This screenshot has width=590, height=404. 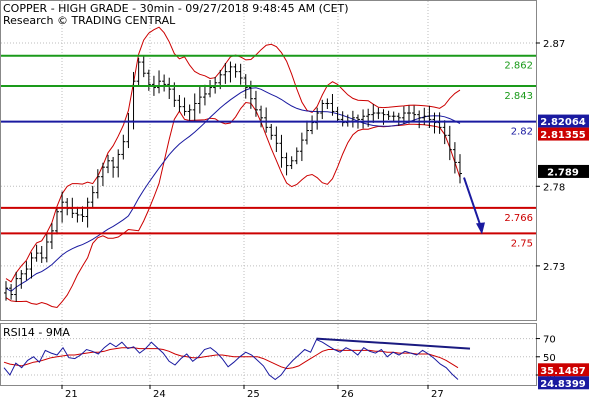 What do you see at coordinates (400, 263) in the screenshot?
I see `annotations` at bounding box center [400, 263].